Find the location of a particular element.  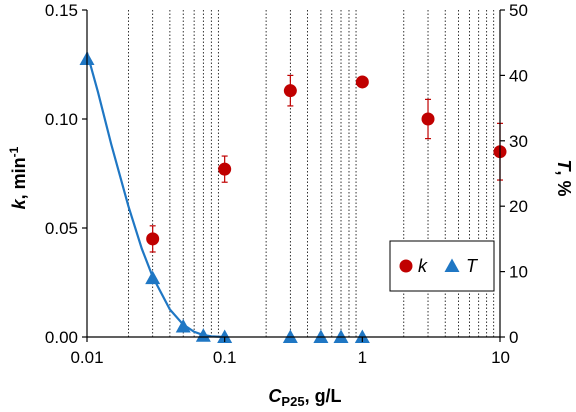

y-left-tick-label: 0.05 is located at coordinates (61, 228).